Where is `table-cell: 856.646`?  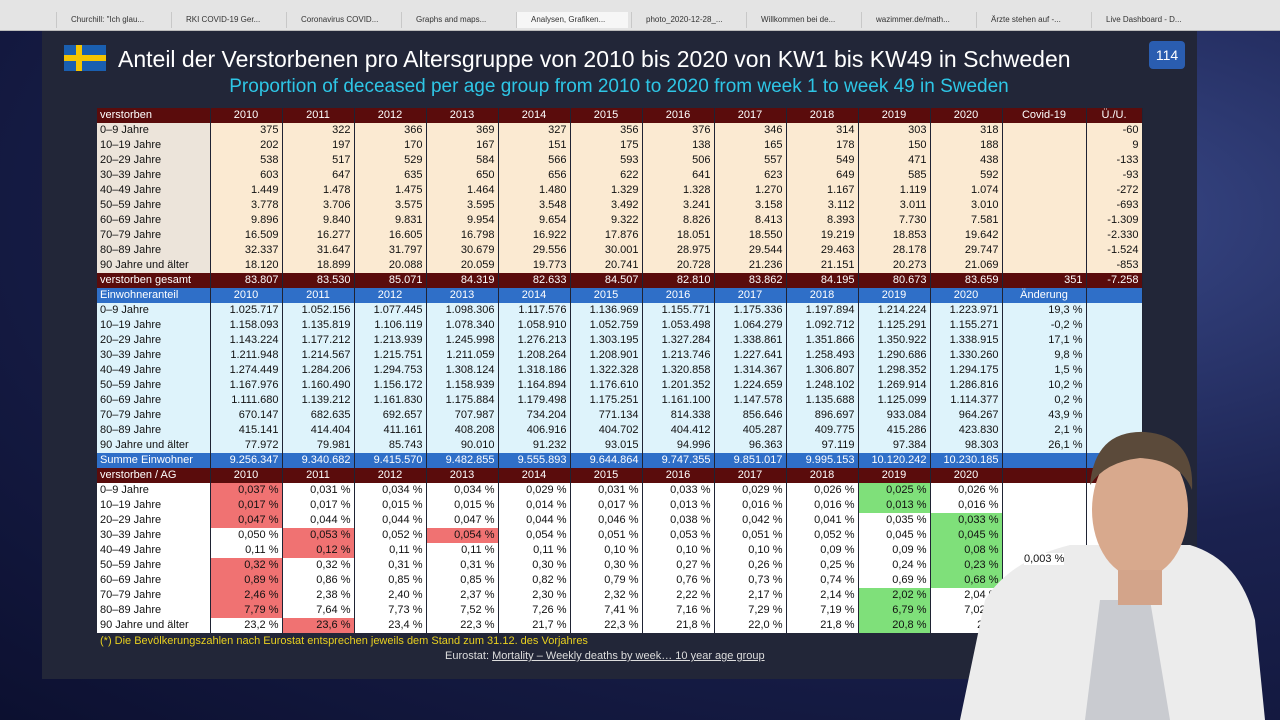 table-cell: 856.646 is located at coordinates (750, 415).